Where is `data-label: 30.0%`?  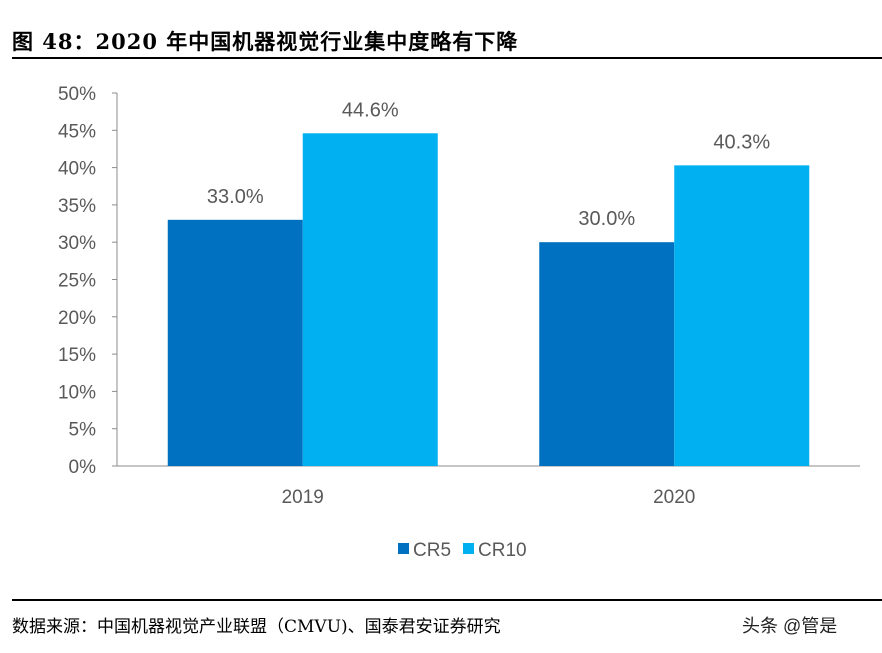
data-label: 30.0% is located at coordinates (606, 219).